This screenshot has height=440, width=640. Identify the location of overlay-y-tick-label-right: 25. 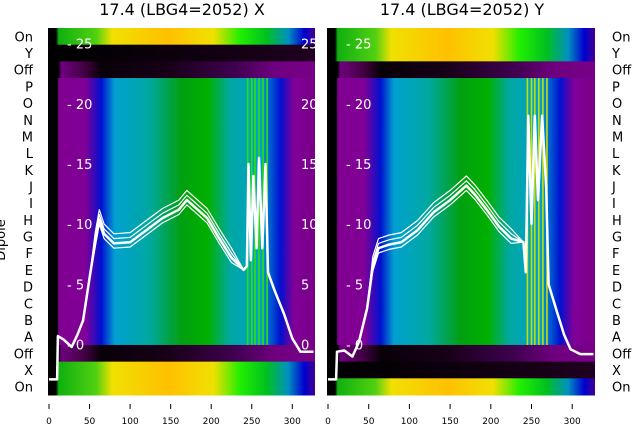
(309, 45).